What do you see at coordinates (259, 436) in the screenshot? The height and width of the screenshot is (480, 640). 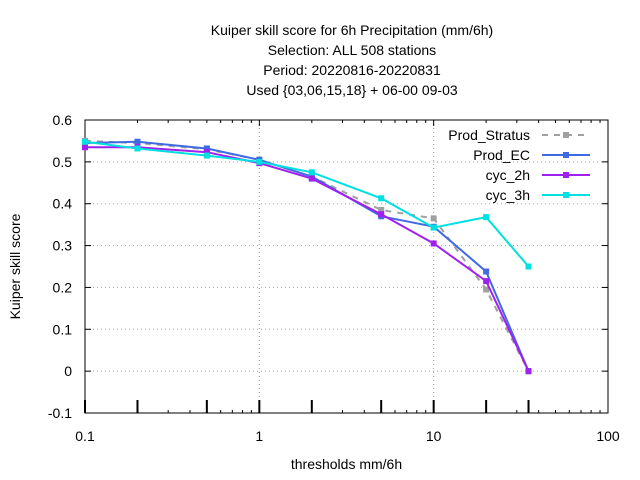 I see `x-tick-label: 1` at bounding box center [259, 436].